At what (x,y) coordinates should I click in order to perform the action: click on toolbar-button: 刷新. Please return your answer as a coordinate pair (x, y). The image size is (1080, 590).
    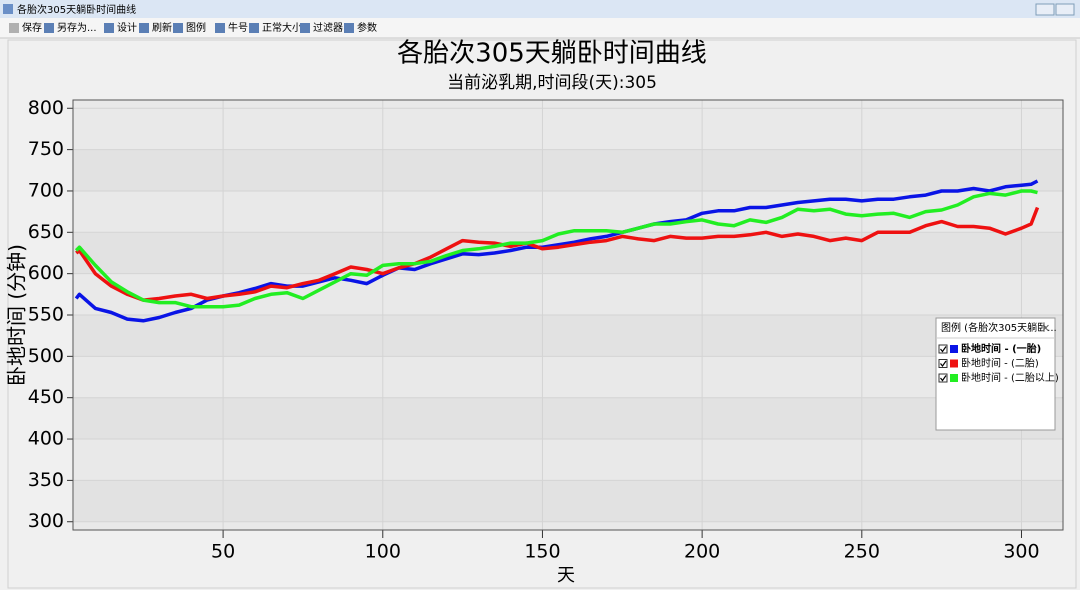
    Looking at the image, I should click on (162, 27).